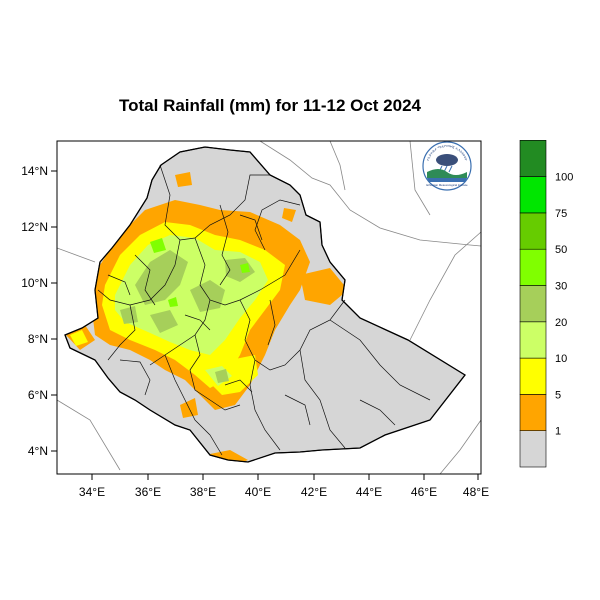 This screenshot has width=600, height=600. What do you see at coordinates (561, 359) in the screenshot?
I see `legend-label: 10` at bounding box center [561, 359].